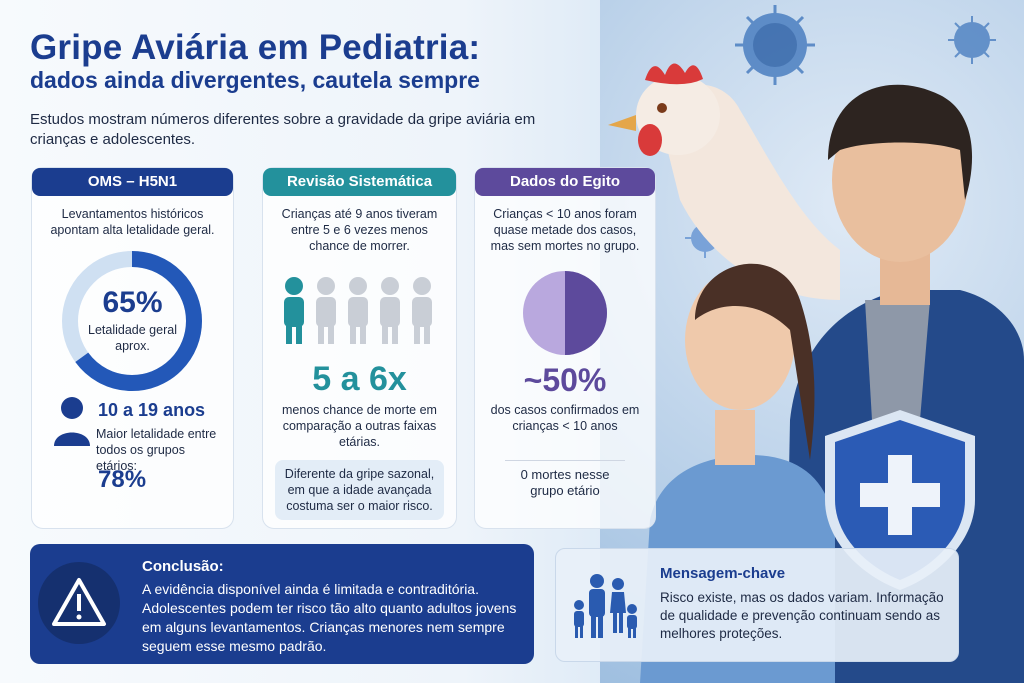  What do you see at coordinates (183, 566) in the screenshot?
I see `conclusion-heading: Conclusão:` at bounding box center [183, 566].